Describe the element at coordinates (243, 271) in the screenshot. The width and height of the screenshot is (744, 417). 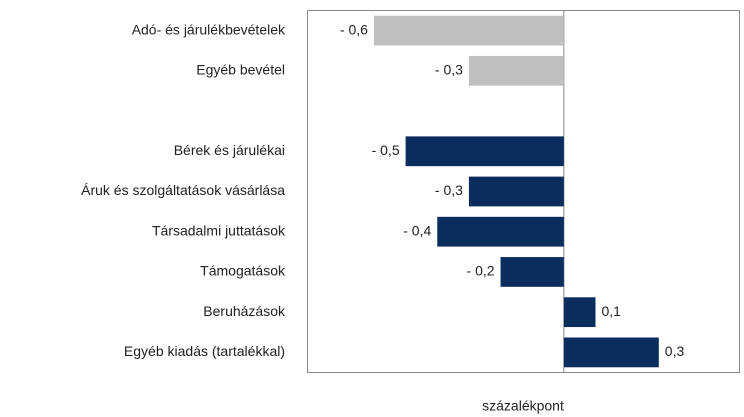
I see `y-tick-label: Támogatások` at that location.